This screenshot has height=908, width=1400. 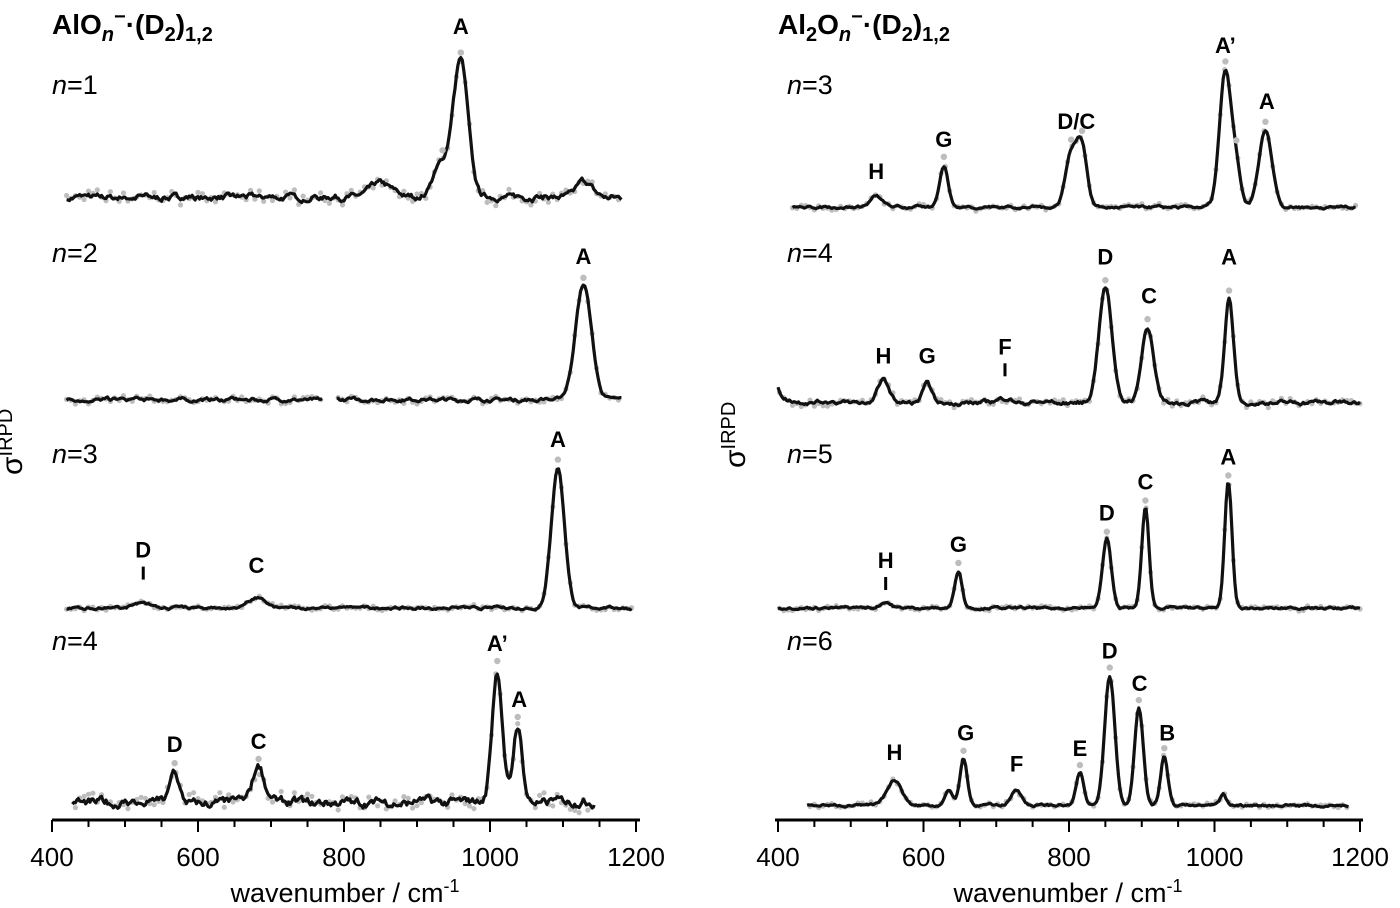 I want to click on x-tick-label: 600, so click(x=197, y=857).